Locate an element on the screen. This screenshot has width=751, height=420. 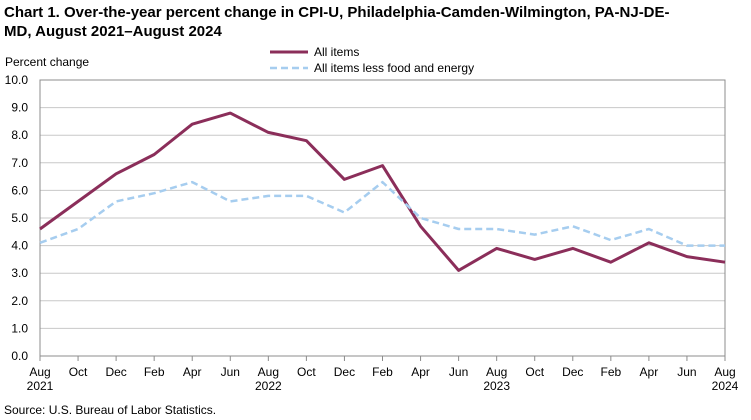
x-year-label: 2021 is located at coordinates (40, 386).